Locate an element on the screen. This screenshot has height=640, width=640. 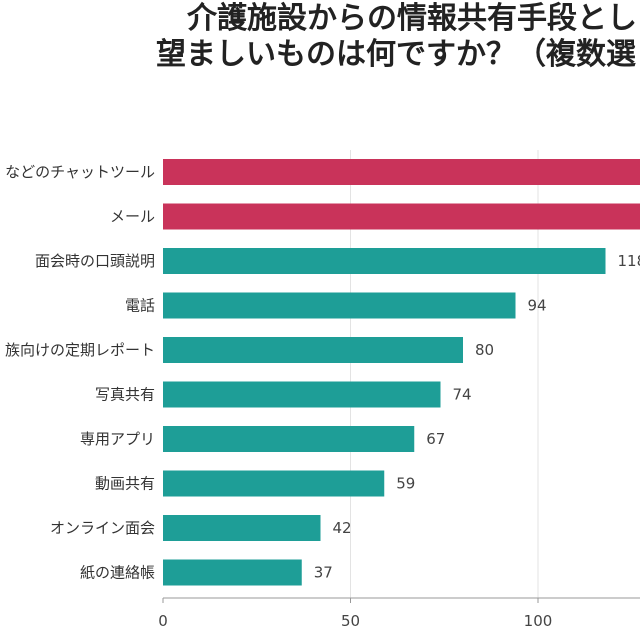
chart-title-line-2: 望ましいものは何ですか？（複数選 is located at coordinates (396, 54).